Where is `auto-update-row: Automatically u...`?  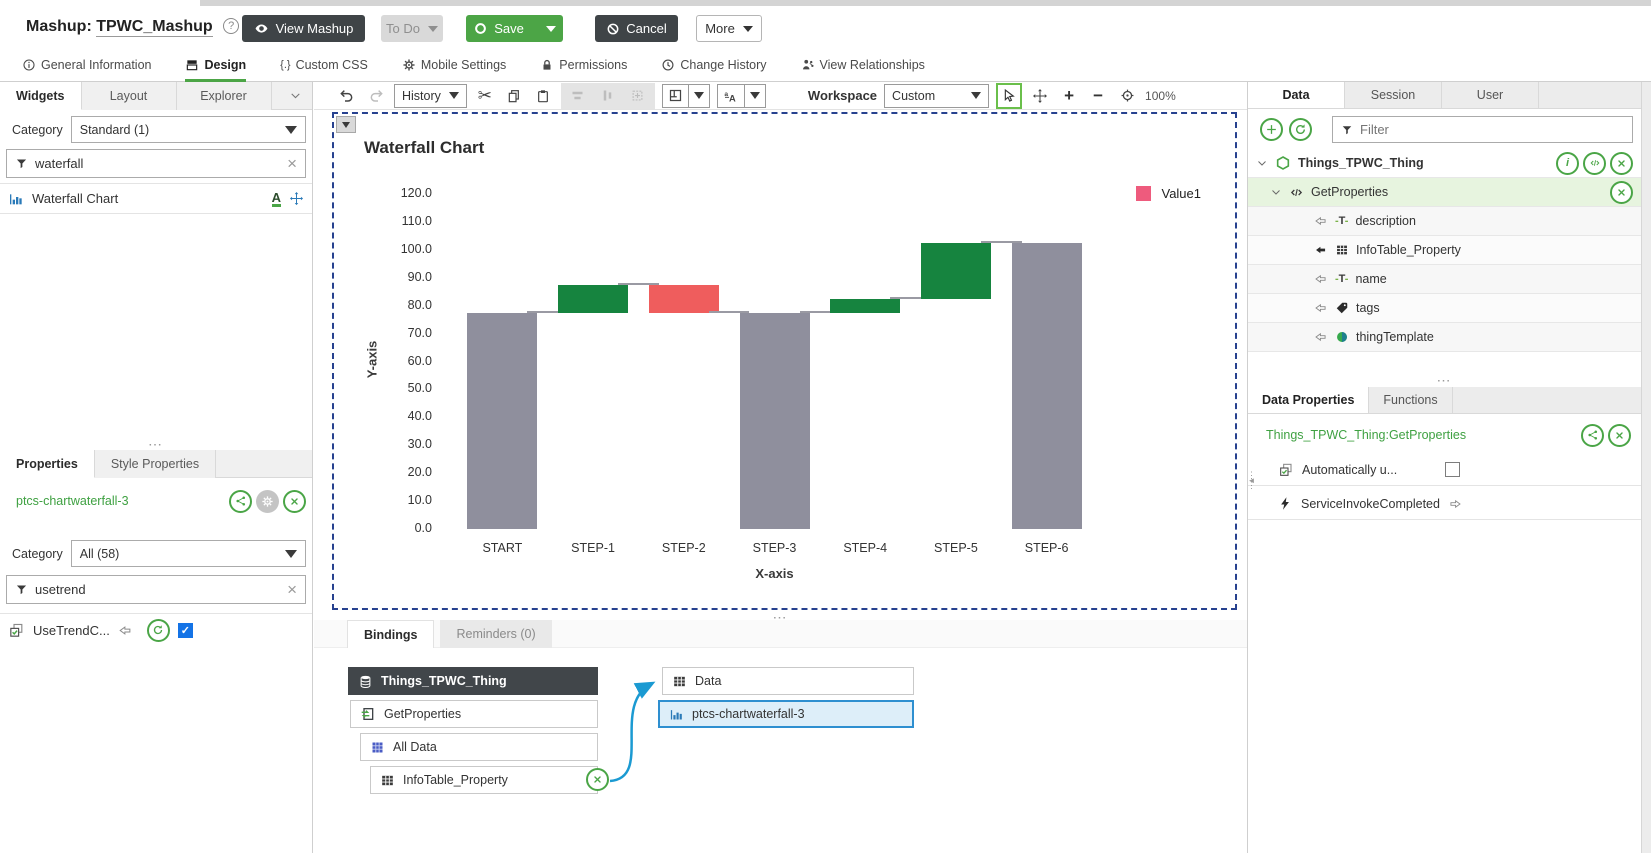
auto-update-row: Automatically u... is located at coordinates (1444, 470).